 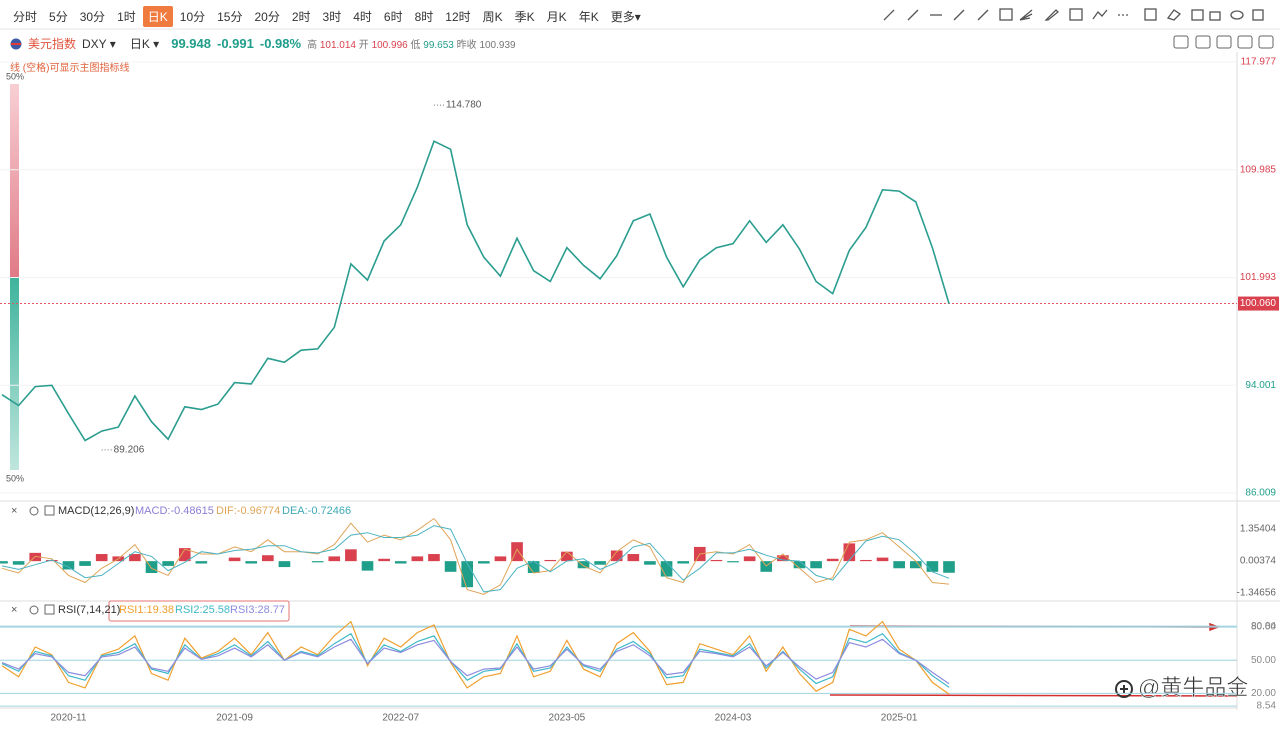 What do you see at coordinates (230, 17) in the screenshot?
I see `timeframe-button: 15分` at bounding box center [230, 17].